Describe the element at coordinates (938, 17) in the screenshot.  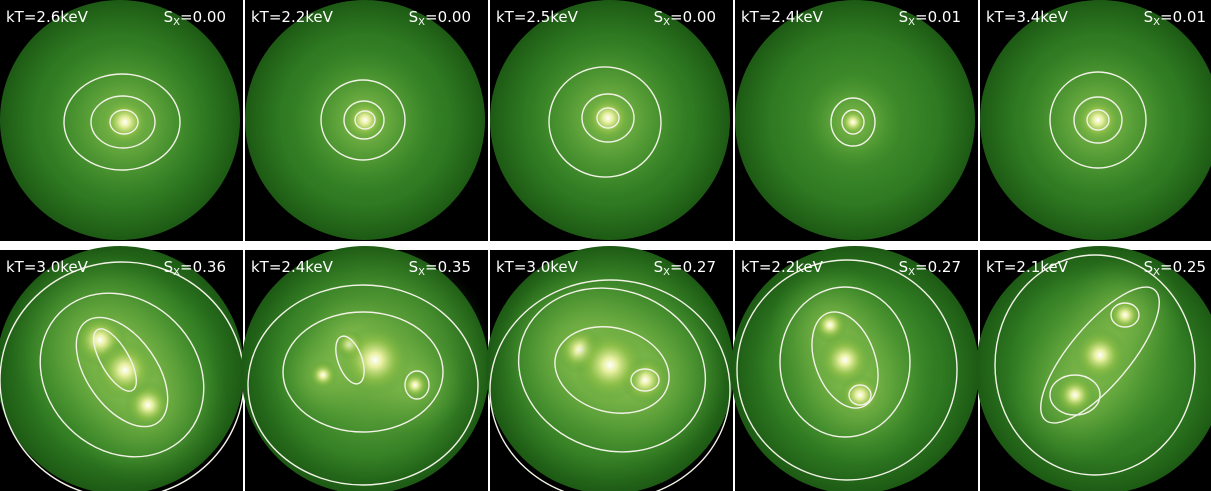
I see `sx-value: =0.01` at that location.